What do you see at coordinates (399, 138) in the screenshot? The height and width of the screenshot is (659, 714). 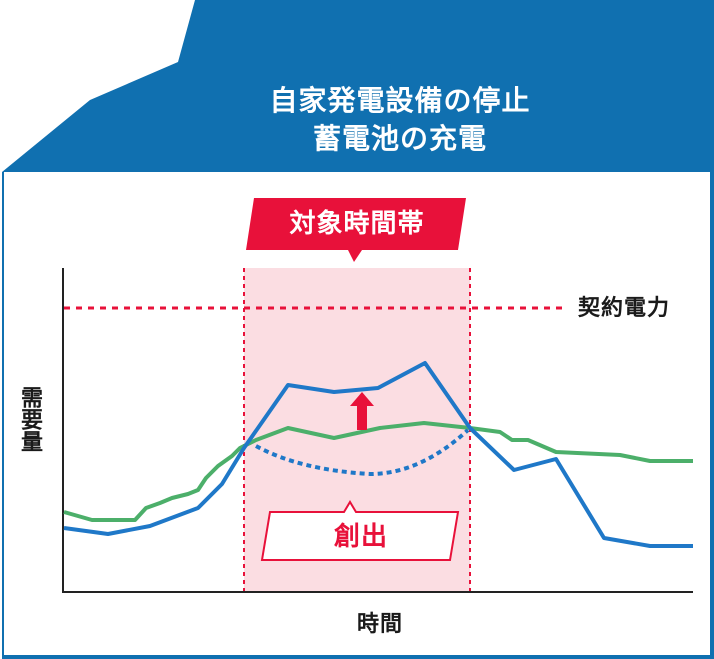 I see `heading-line-2: 蓄電池の充電` at bounding box center [399, 138].